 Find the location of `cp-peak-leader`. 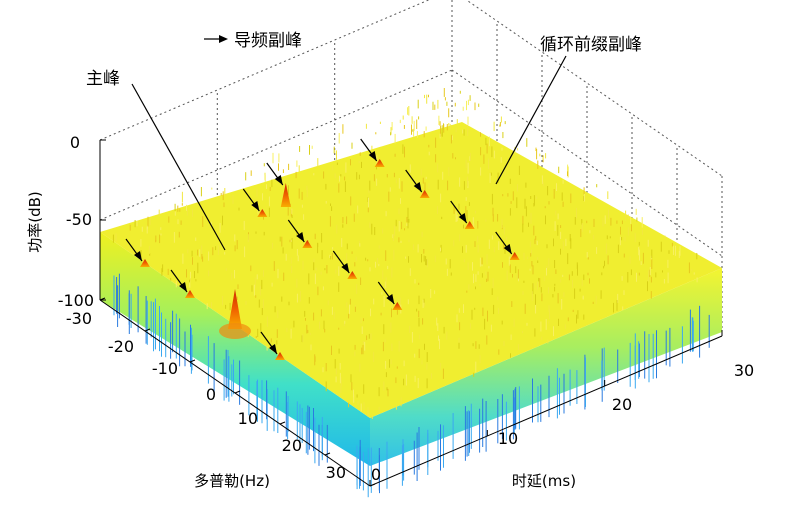

cp-peak-leader is located at coordinates (531, 120).